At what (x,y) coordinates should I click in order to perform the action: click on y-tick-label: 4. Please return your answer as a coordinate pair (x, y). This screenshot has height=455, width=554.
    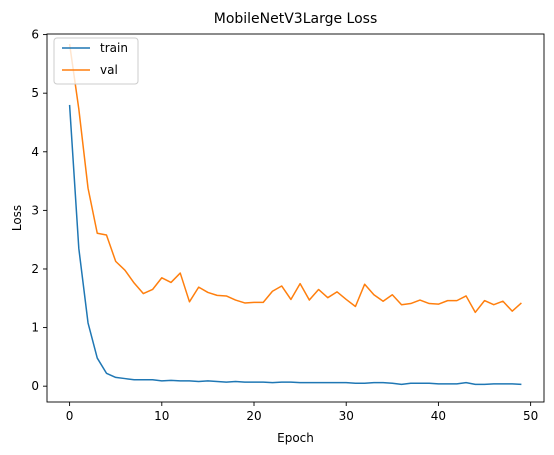
    Looking at the image, I should click on (35, 152).